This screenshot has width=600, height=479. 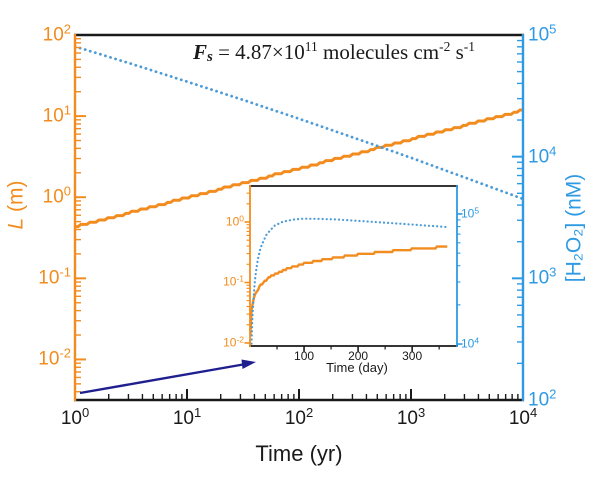 I want to click on flux-unit-2: s, so click(x=457, y=52).